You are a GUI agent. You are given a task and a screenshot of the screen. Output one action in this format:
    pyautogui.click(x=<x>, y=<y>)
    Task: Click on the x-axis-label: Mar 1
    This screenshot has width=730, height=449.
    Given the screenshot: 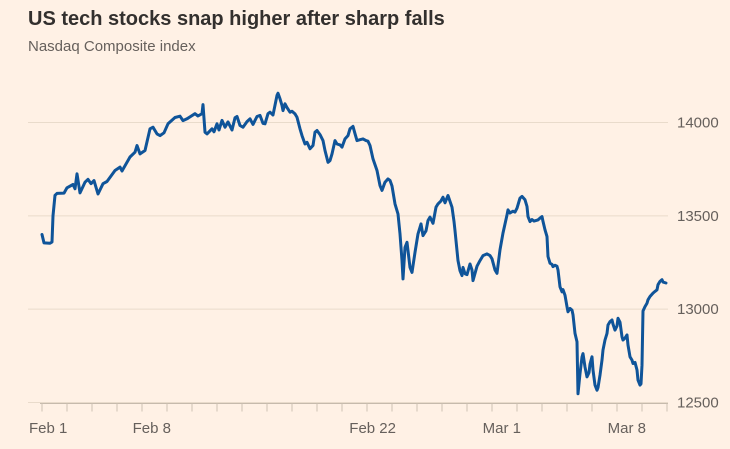 What is the action you would take?
    pyautogui.click(x=502, y=428)
    